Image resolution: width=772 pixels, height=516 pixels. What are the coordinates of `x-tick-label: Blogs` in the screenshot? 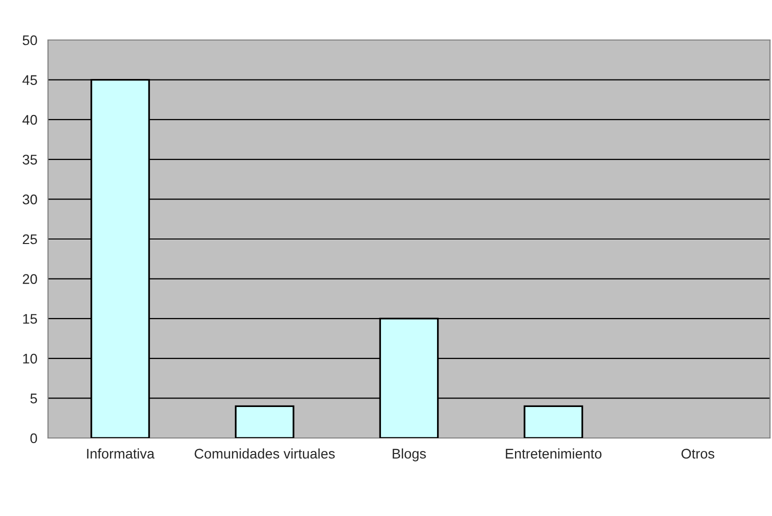 It's located at (409, 455).